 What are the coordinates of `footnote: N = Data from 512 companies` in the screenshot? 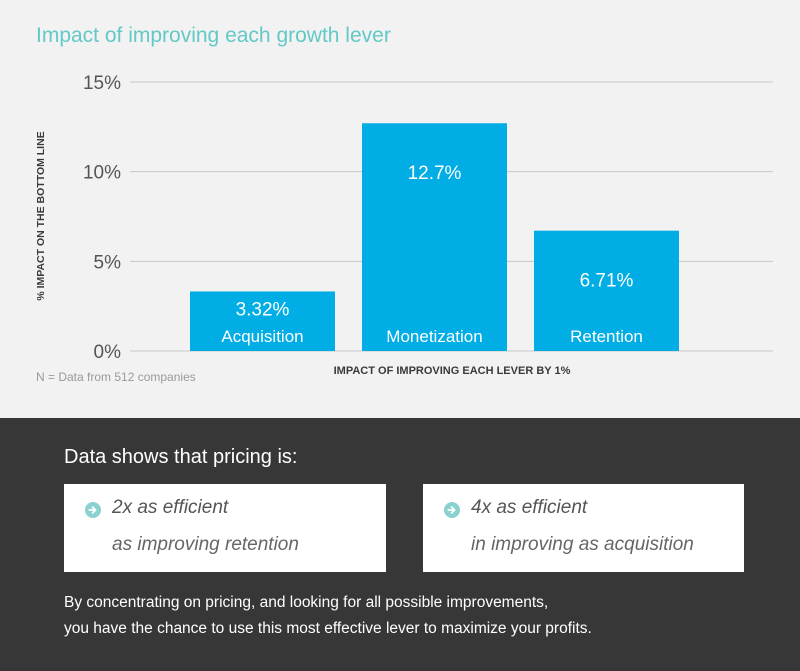 It's located at (116, 377).